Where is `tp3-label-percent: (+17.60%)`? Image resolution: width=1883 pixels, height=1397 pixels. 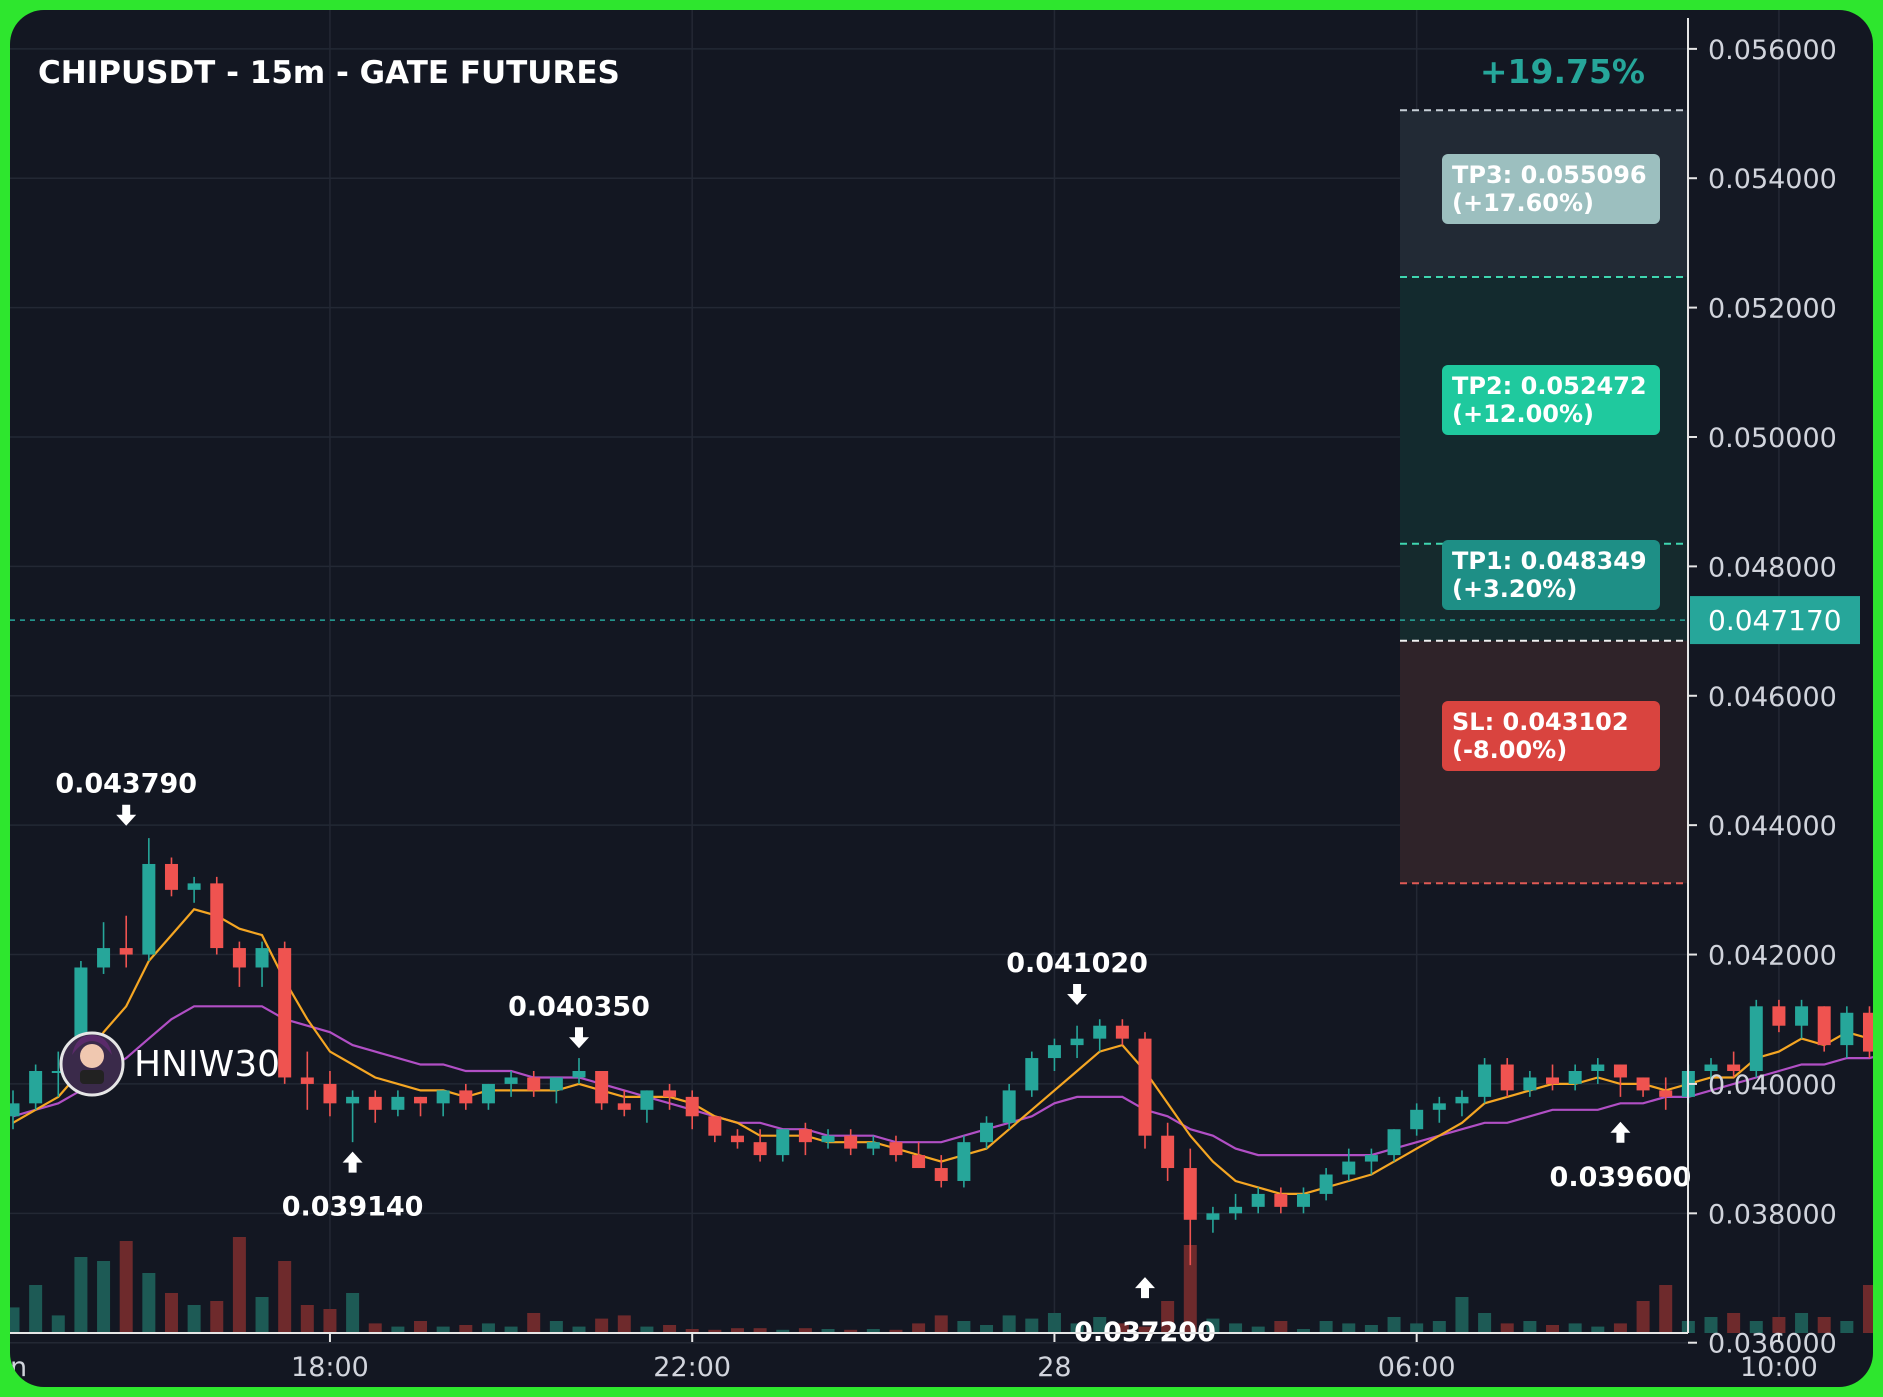
tp3-label-percent: (+17.60%) is located at coordinates (1523, 203).